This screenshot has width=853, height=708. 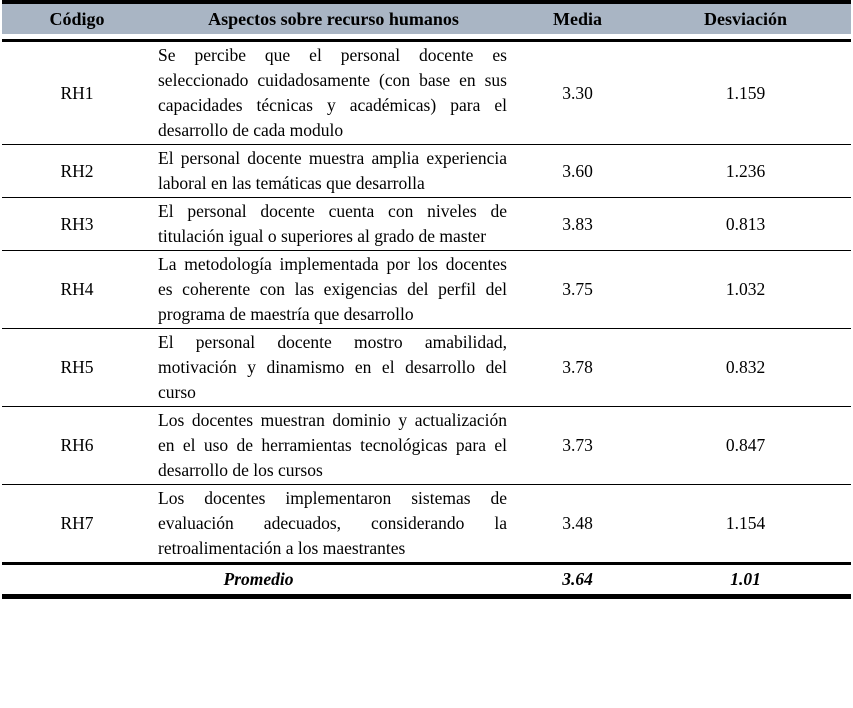 What do you see at coordinates (77, 367) in the screenshot?
I see `row-code: RH5` at bounding box center [77, 367].